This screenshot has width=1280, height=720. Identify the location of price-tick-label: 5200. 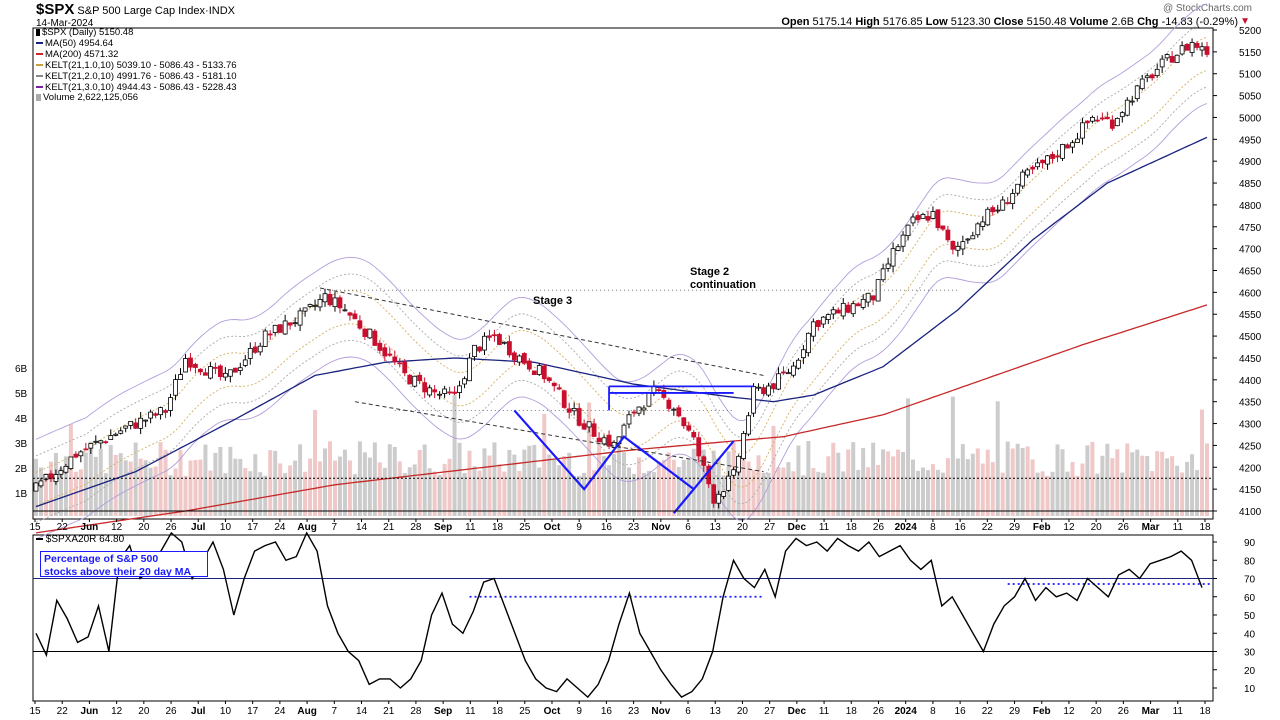
(1250, 31).